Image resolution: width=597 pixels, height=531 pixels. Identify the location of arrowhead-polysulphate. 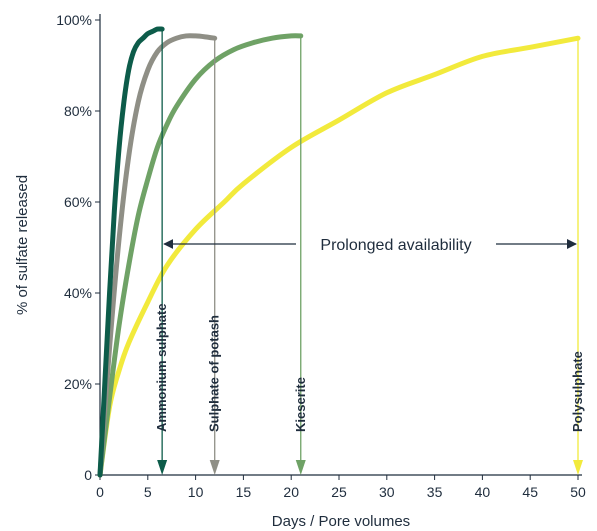
(578, 467).